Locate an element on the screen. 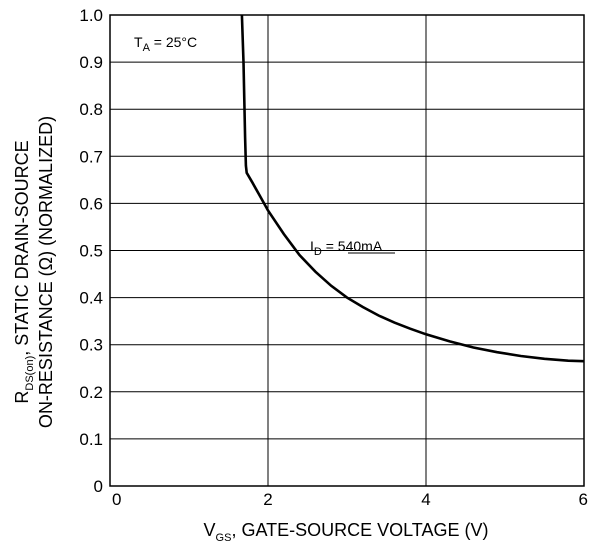  y-tick-label: 0.5 is located at coordinates (91, 251).